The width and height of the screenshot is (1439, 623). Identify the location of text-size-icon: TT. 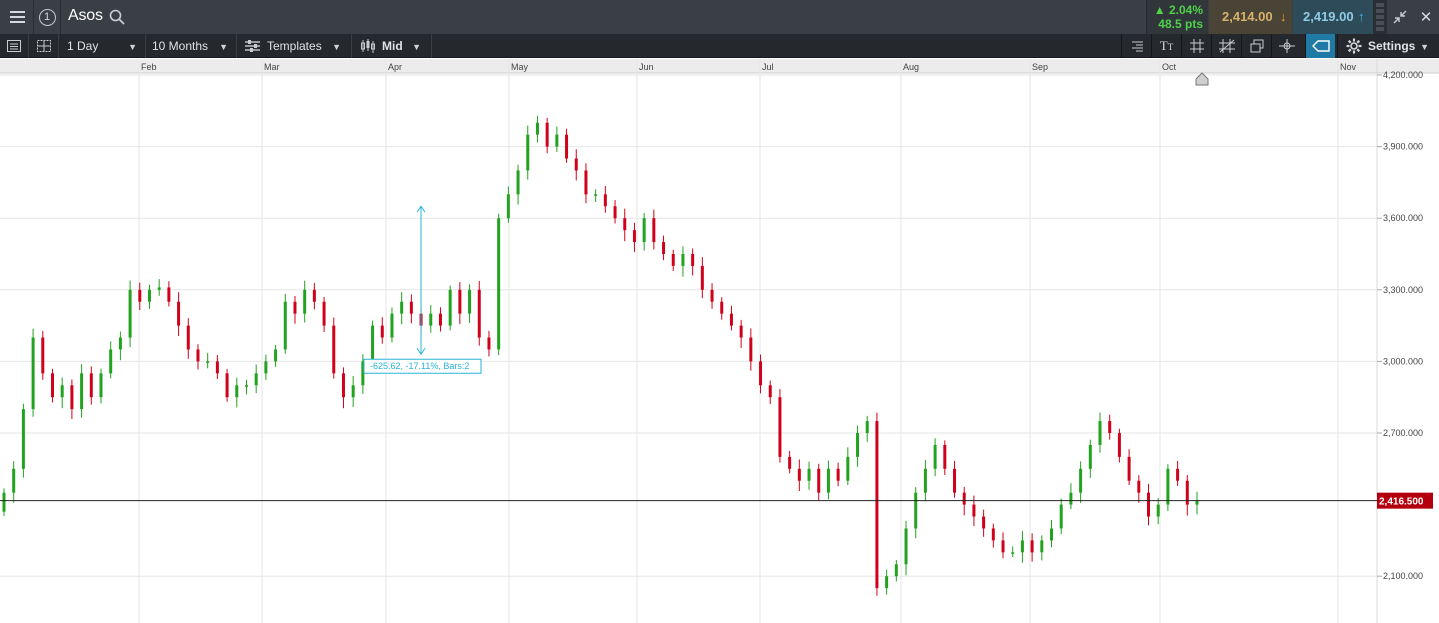
(1166, 46).